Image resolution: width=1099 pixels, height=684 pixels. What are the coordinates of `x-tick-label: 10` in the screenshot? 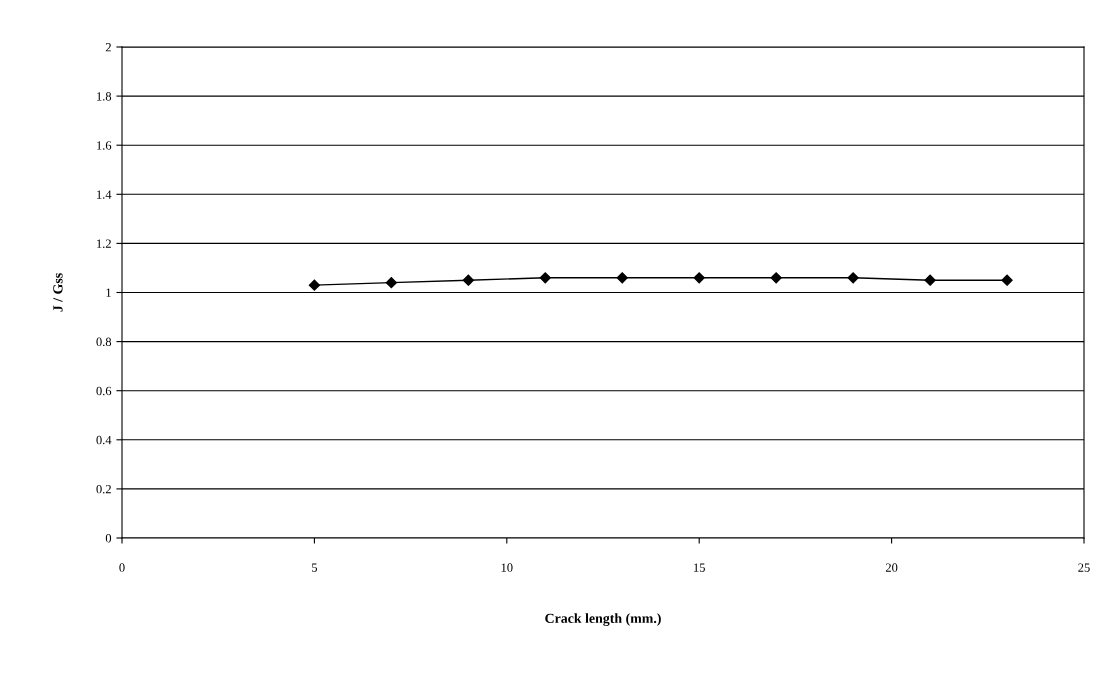 It's located at (507, 567).